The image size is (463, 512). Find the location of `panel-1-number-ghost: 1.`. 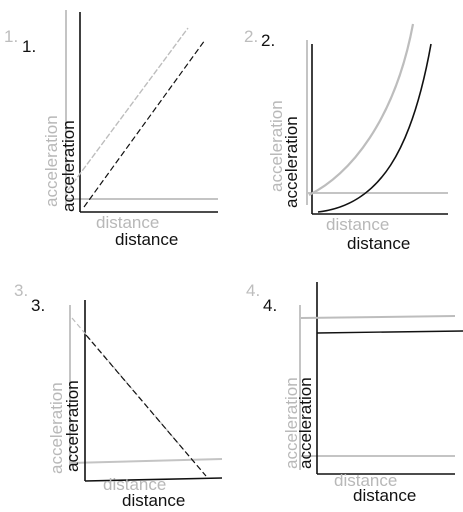

panel-1-number-ghost: 1. is located at coordinates (11, 36).